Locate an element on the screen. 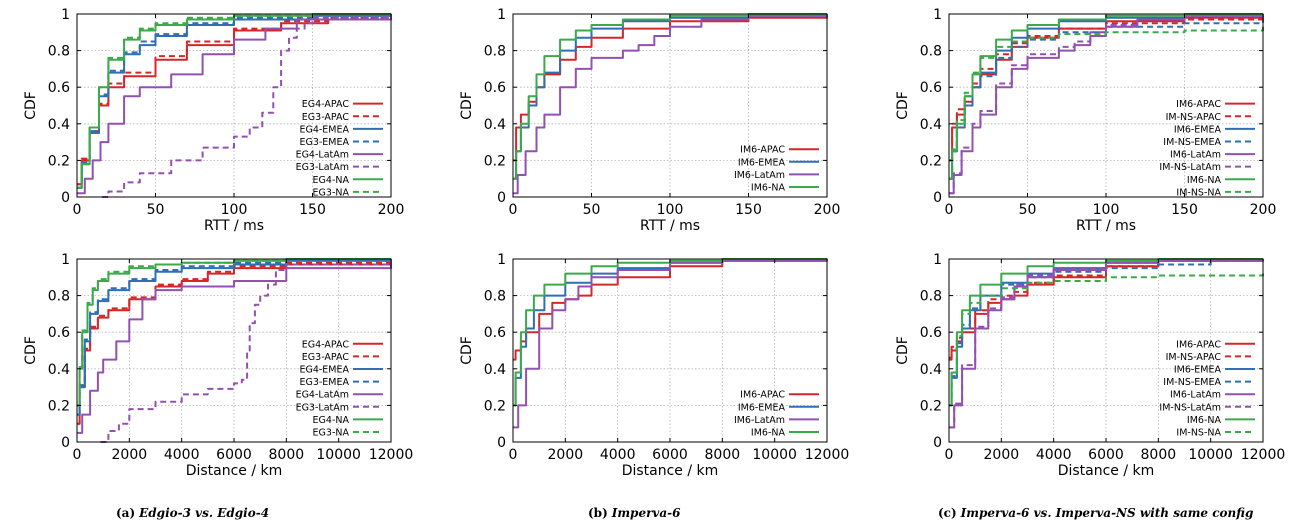 This screenshot has width=1301, height=529. caption-b-label: (b) is located at coordinates (598, 513).